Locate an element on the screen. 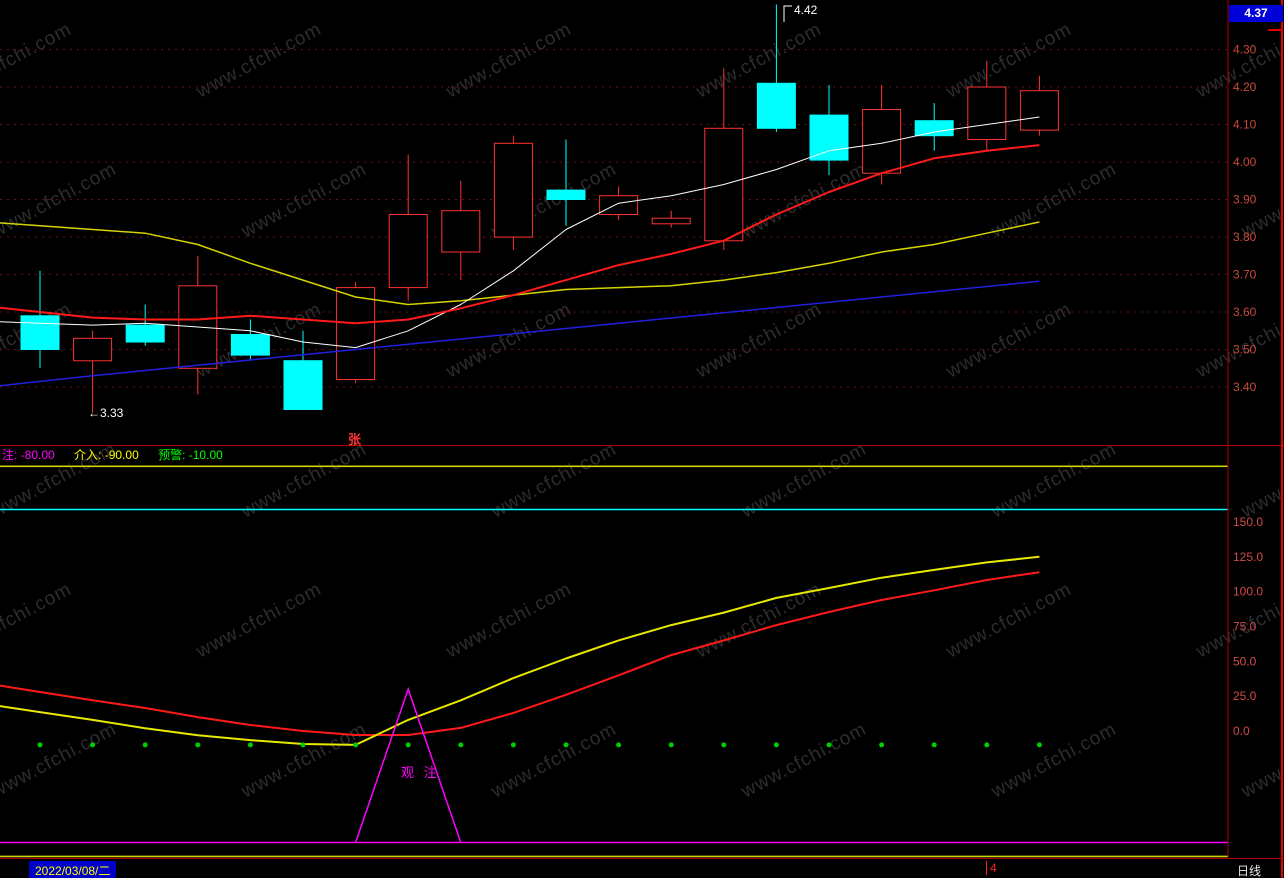  ma-blue is located at coordinates (520, 333).